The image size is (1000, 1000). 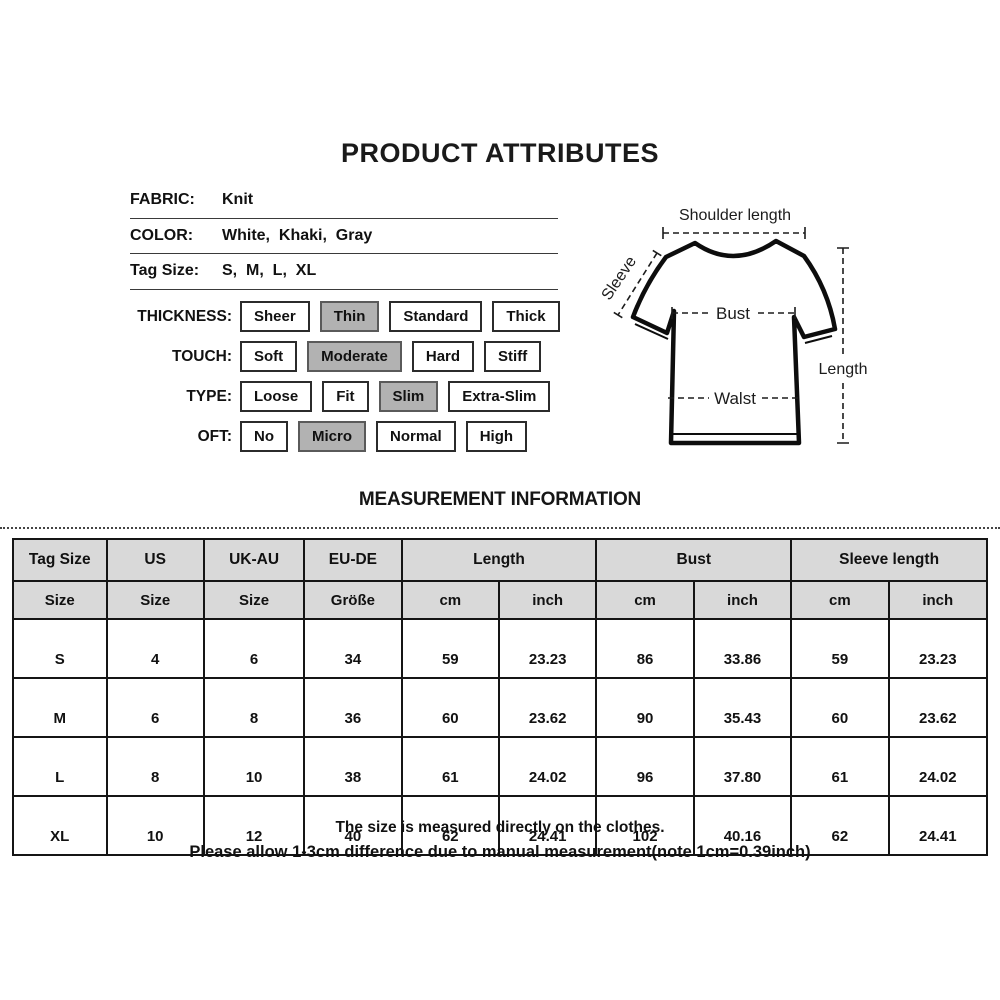 I want to click on measurement-title: MEASUREMENT INFORMATION, so click(x=500, y=499).